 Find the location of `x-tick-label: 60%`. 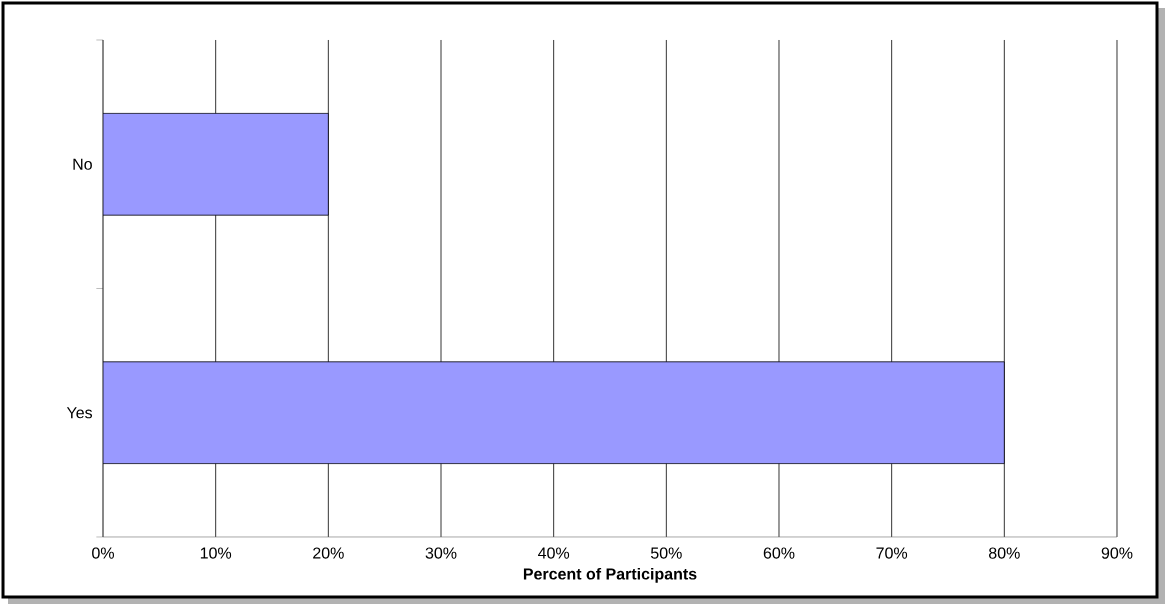

x-tick-label: 60% is located at coordinates (779, 553).